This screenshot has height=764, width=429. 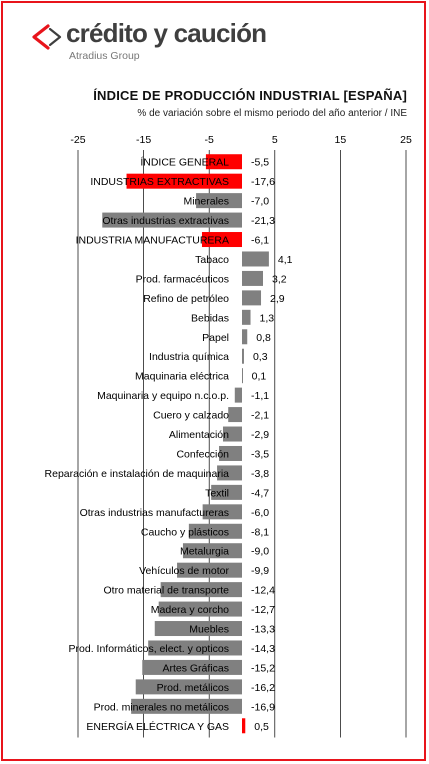 I want to click on value-label: -7,0, so click(x=260, y=202).